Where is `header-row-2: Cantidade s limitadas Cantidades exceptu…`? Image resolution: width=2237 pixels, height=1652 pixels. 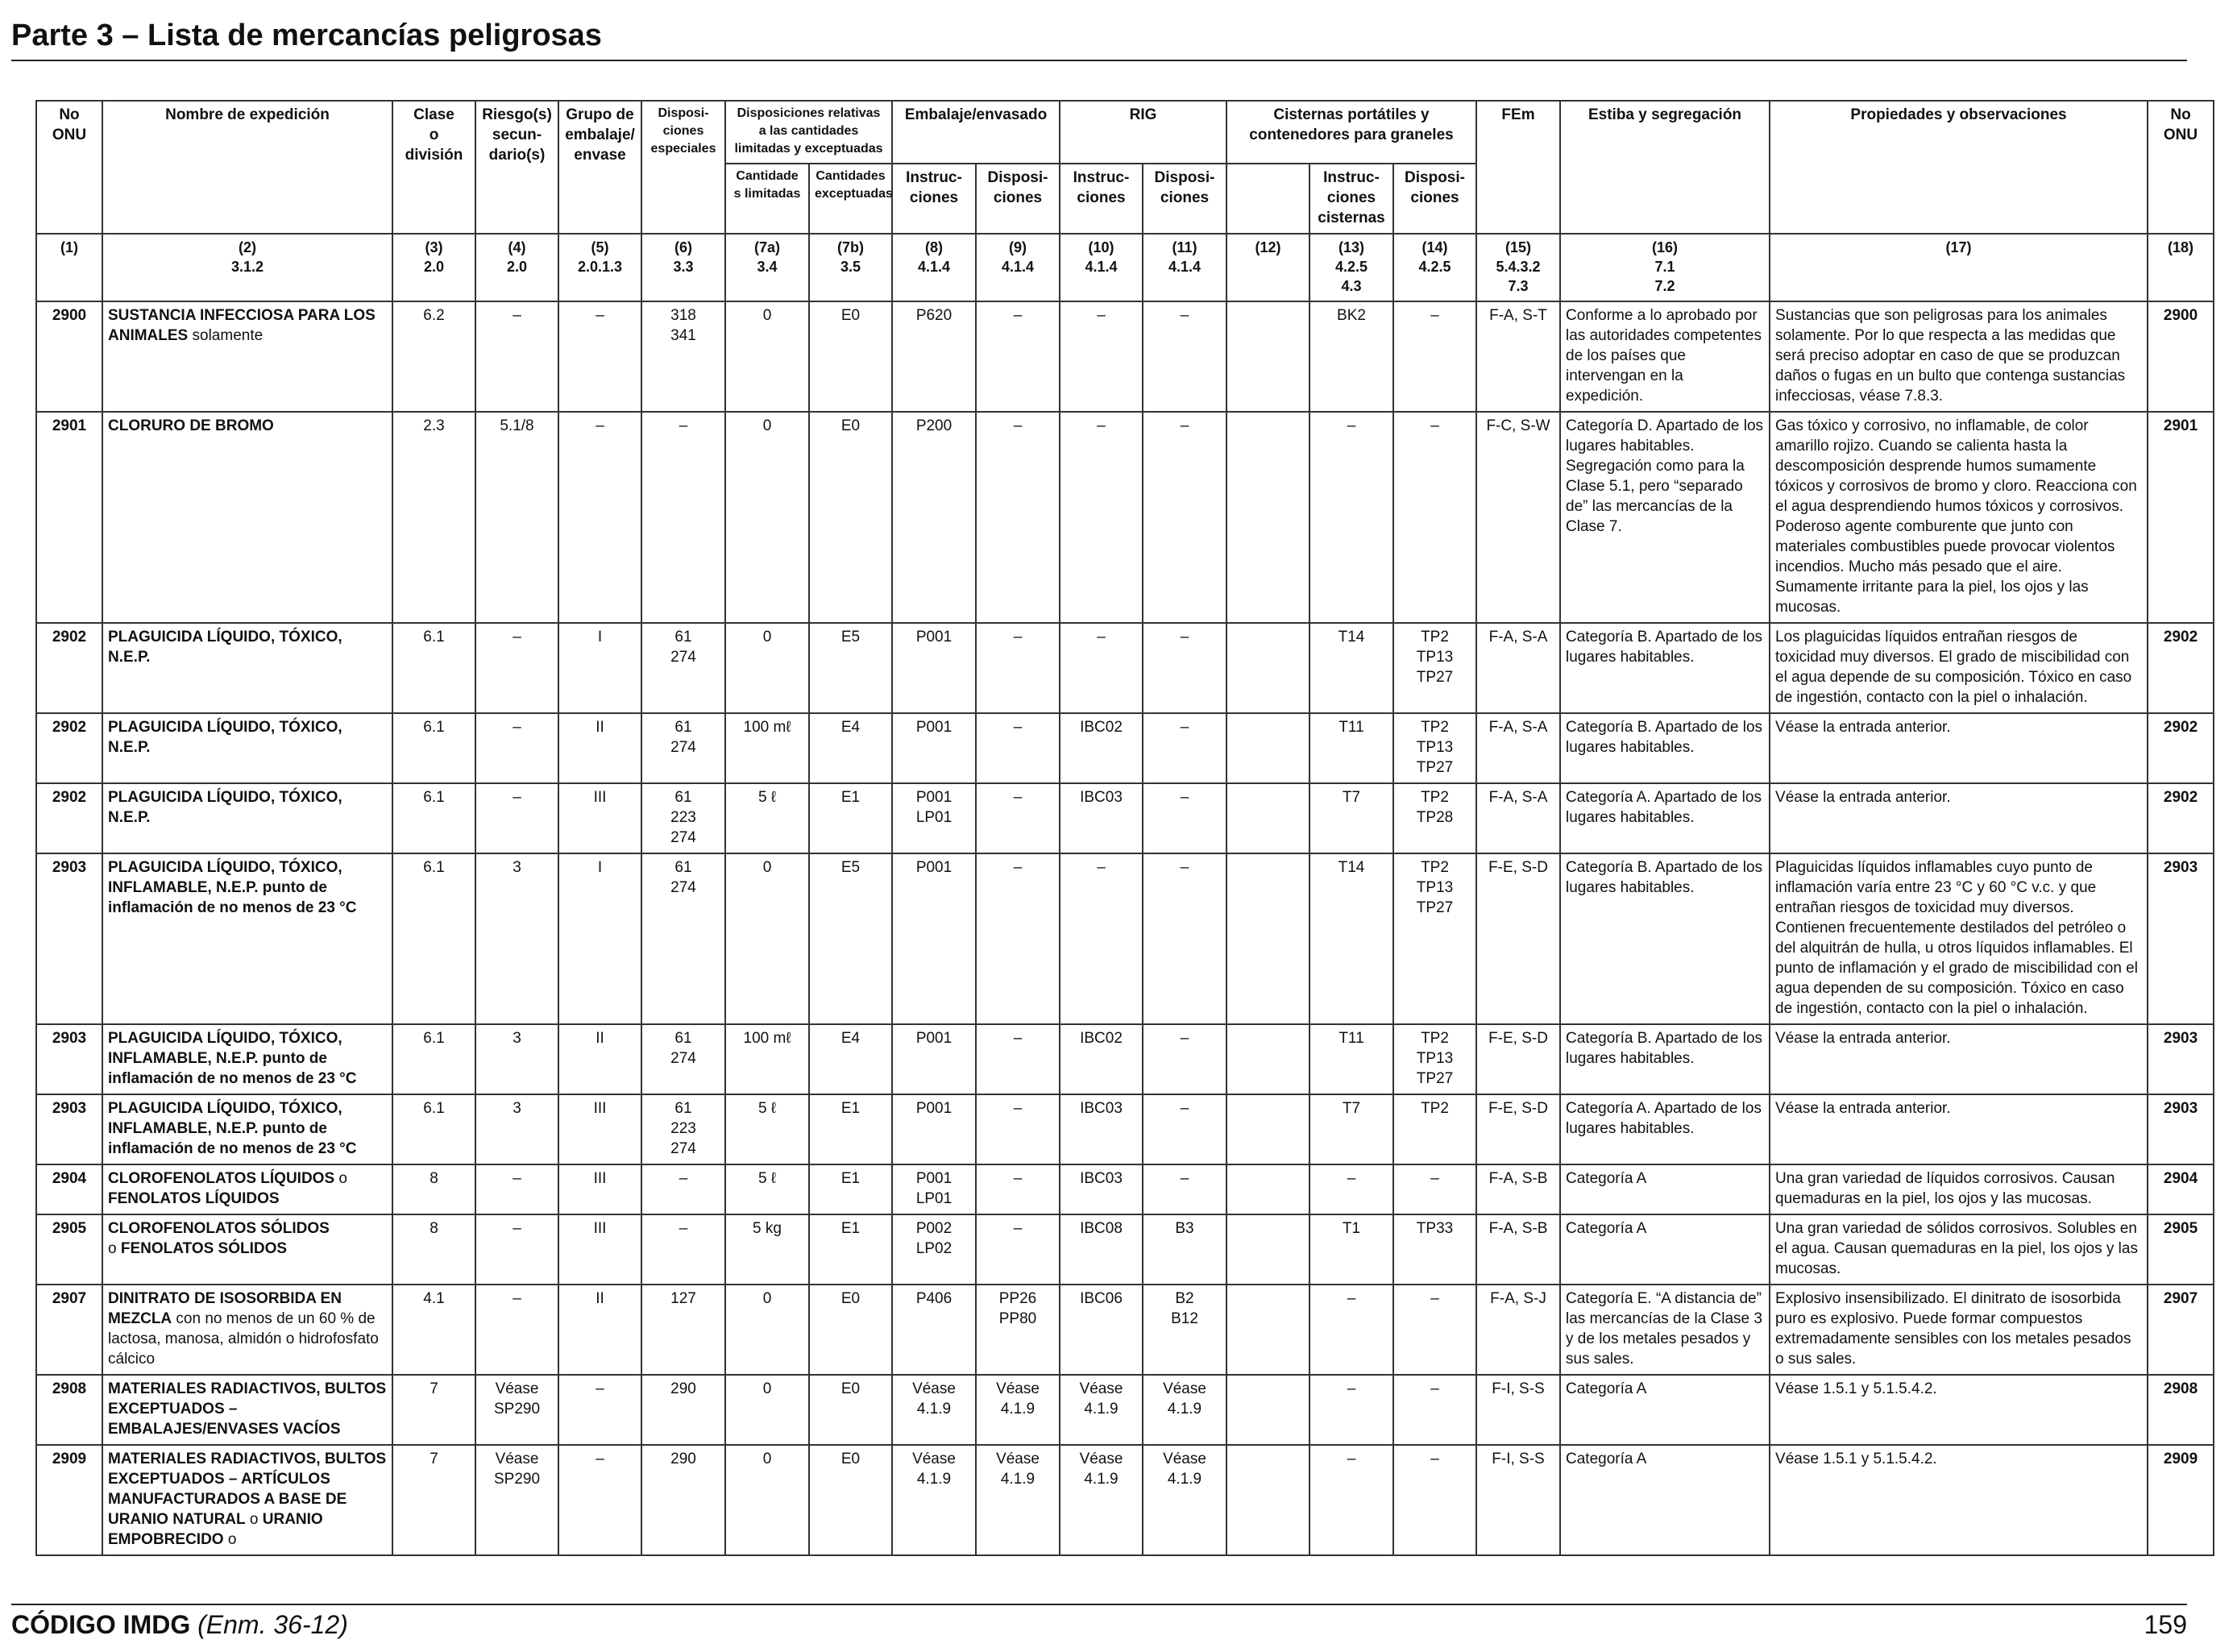
header-row-2: Cantidade s limitadas Cantidades exceptu… is located at coordinates (1125, 199).